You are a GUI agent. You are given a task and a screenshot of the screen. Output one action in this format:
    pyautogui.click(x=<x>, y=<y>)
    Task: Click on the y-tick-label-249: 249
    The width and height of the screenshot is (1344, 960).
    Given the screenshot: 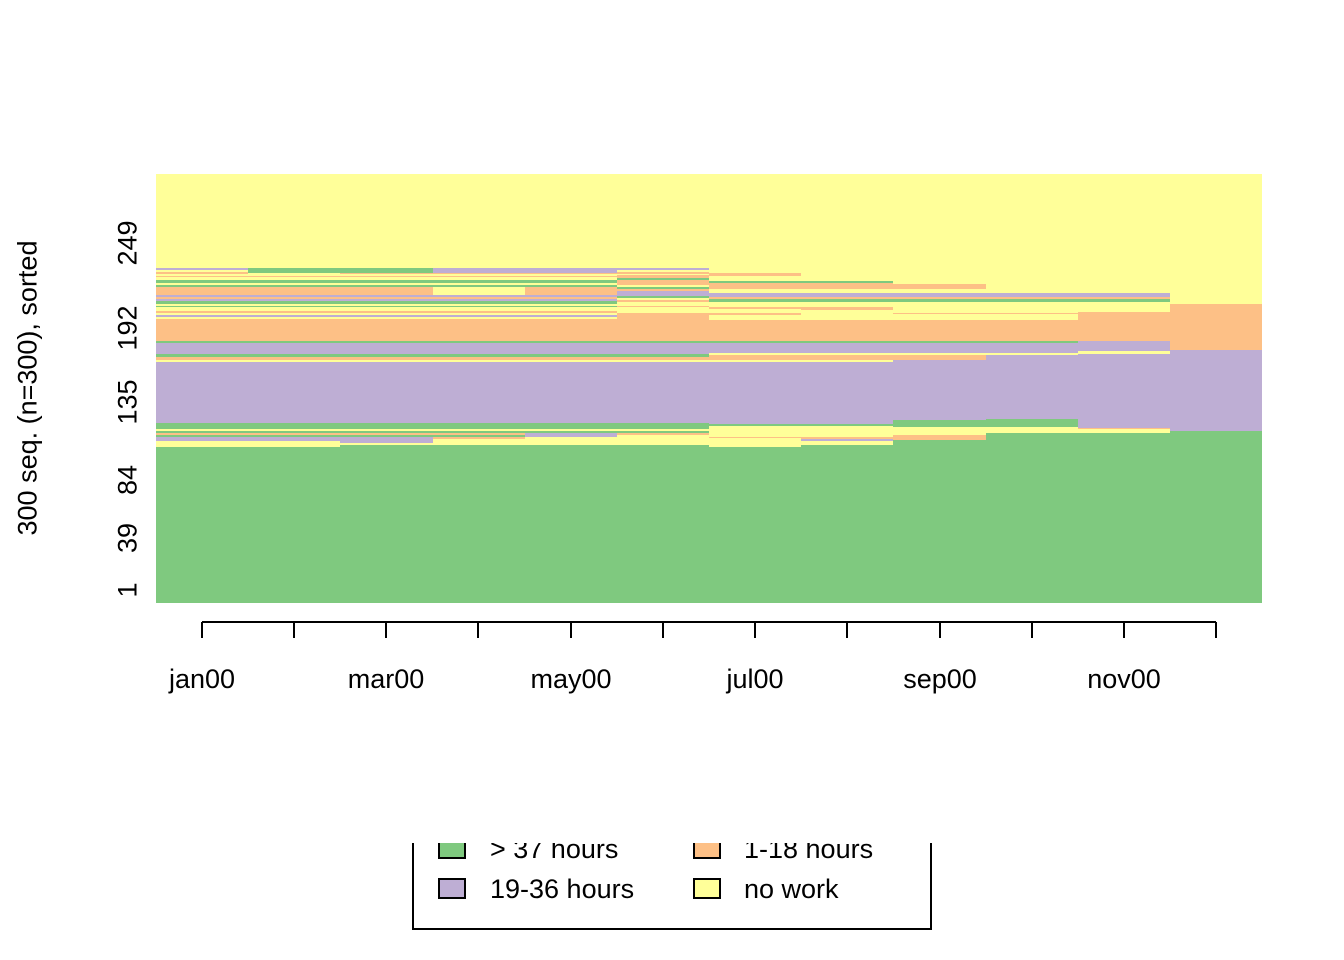 What is the action you would take?
    pyautogui.click(x=127, y=243)
    